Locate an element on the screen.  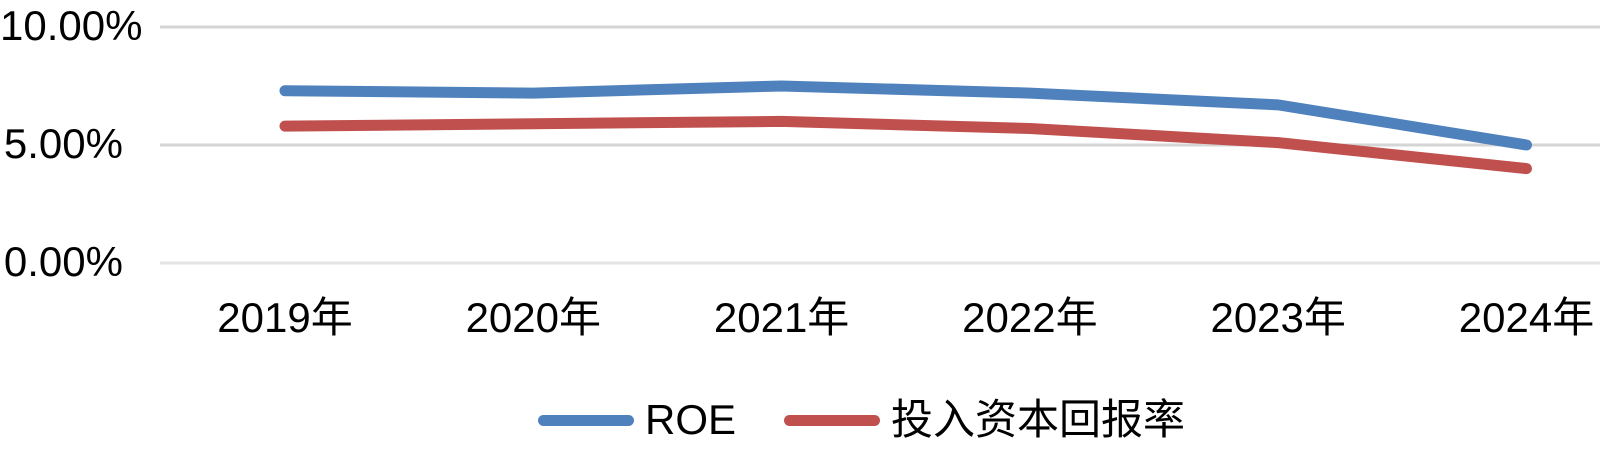
legend-label: 投入资本回报率 is located at coordinates (1038, 419).